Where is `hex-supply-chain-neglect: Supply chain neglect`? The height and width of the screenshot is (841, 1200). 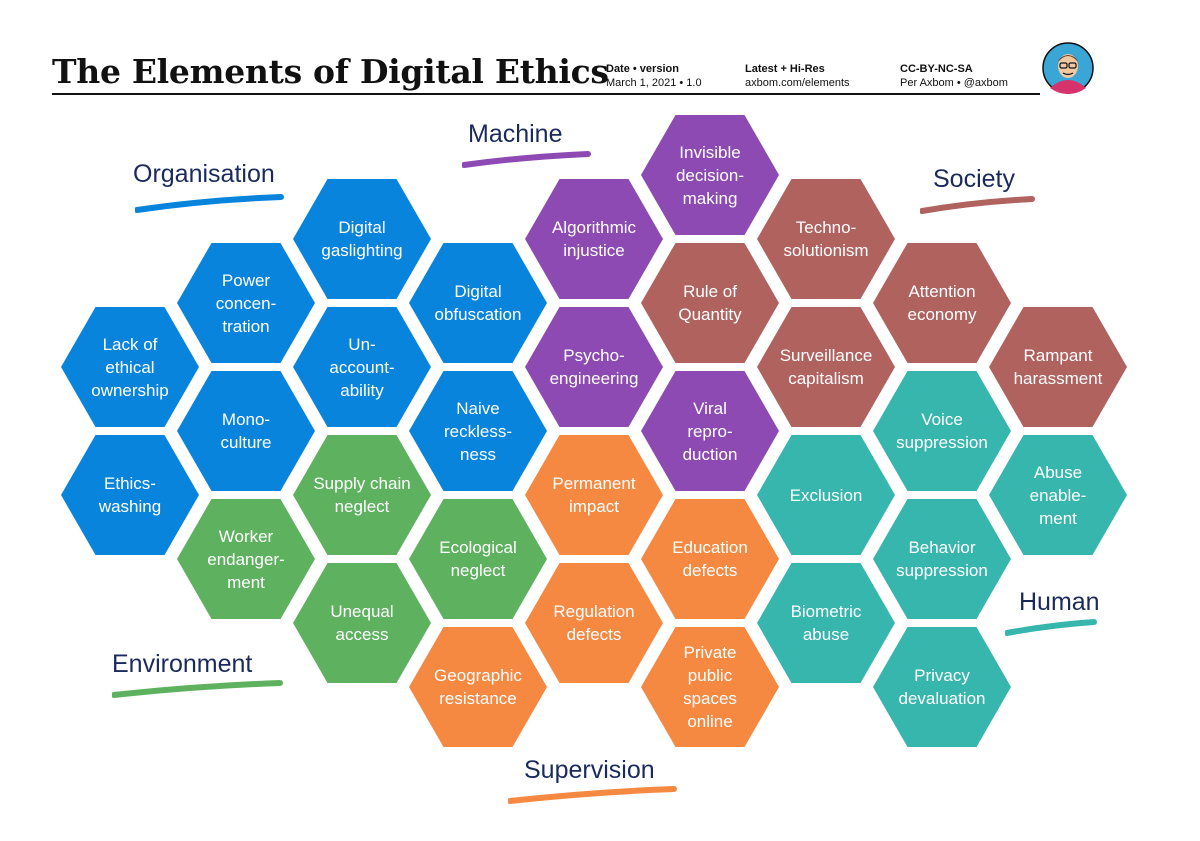
hex-supply-chain-neglect: Supply chain neglect is located at coordinates (362, 495).